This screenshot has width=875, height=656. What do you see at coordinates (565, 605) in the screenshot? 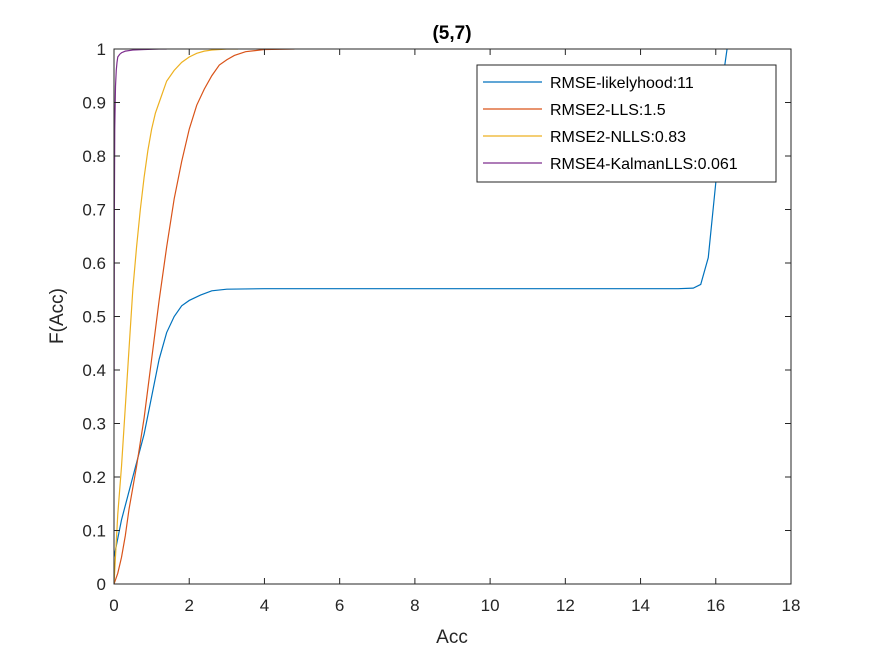
I see `x-tick-label: 12` at bounding box center [565, 605].